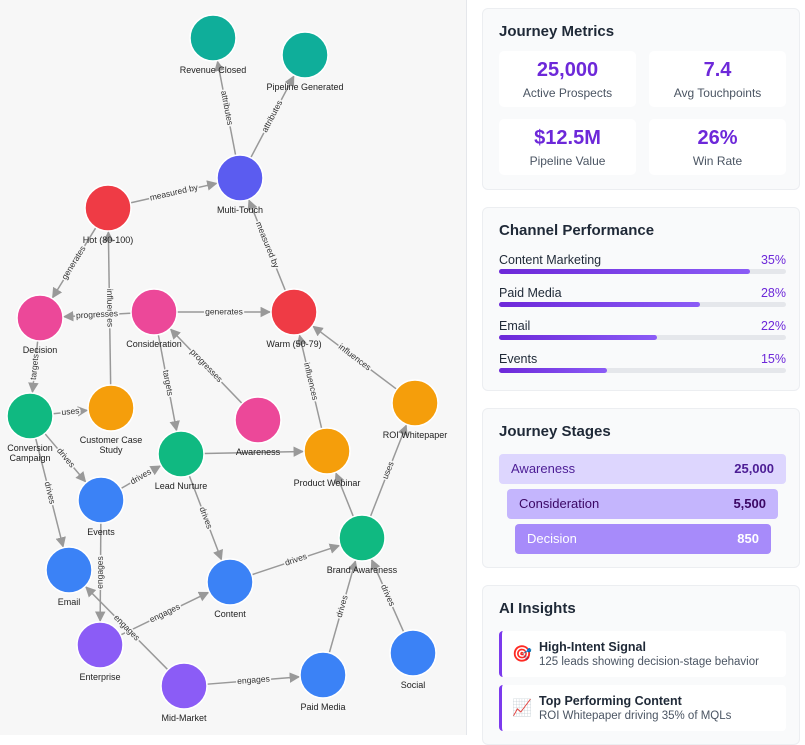 The image size is (805, 745). What do you see at coordinates (413, 685) in the screenshot?
I see `node-label: Social` at bounding box center [413, 685].